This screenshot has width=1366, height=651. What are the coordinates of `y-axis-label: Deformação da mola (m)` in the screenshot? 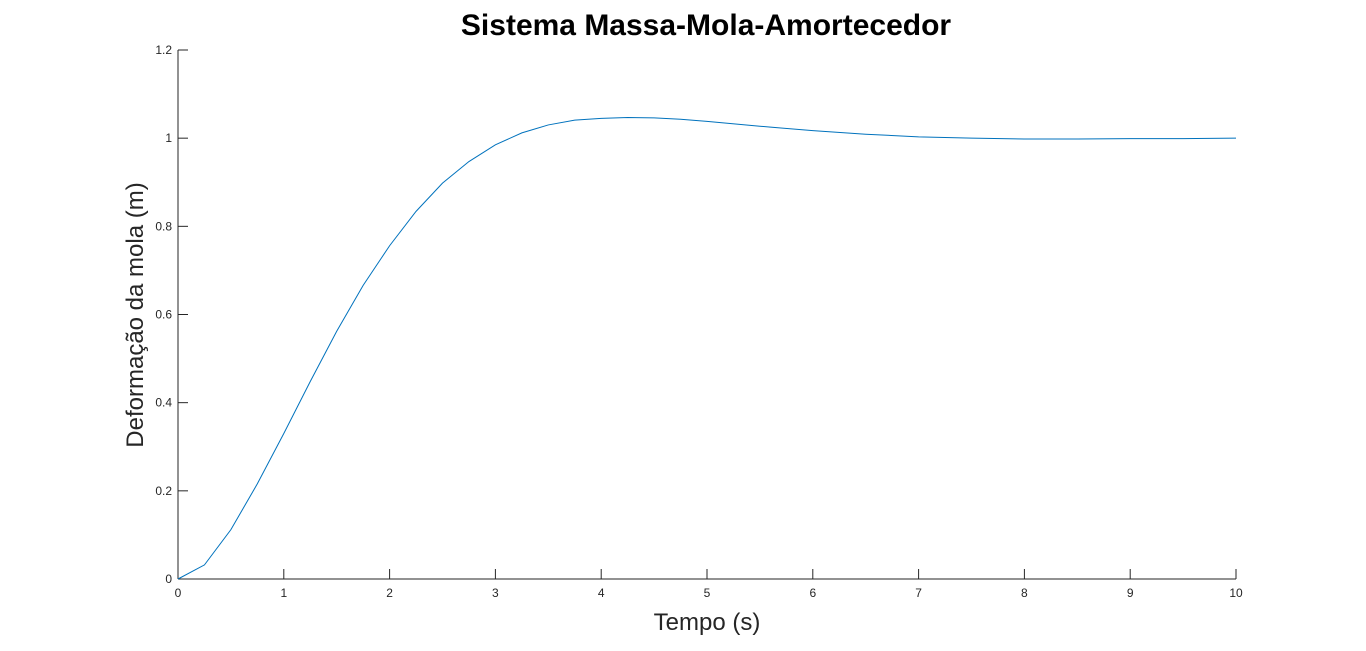 It's located at (135, 314).